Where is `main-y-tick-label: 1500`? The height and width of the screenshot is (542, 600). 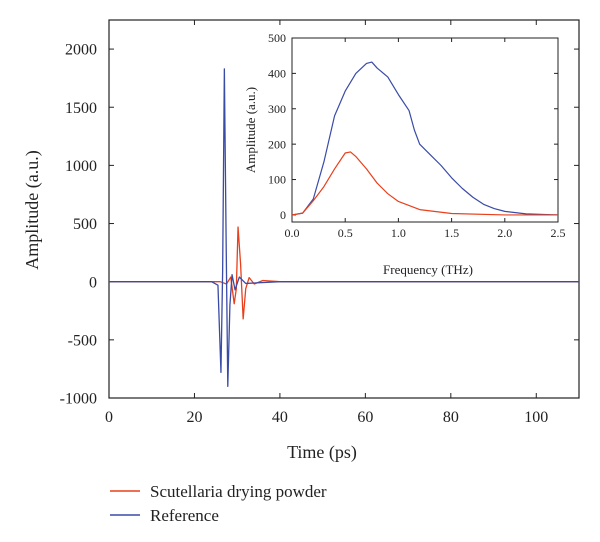 main-y-tick-label: 1500 is located at coordinates (81, 108).